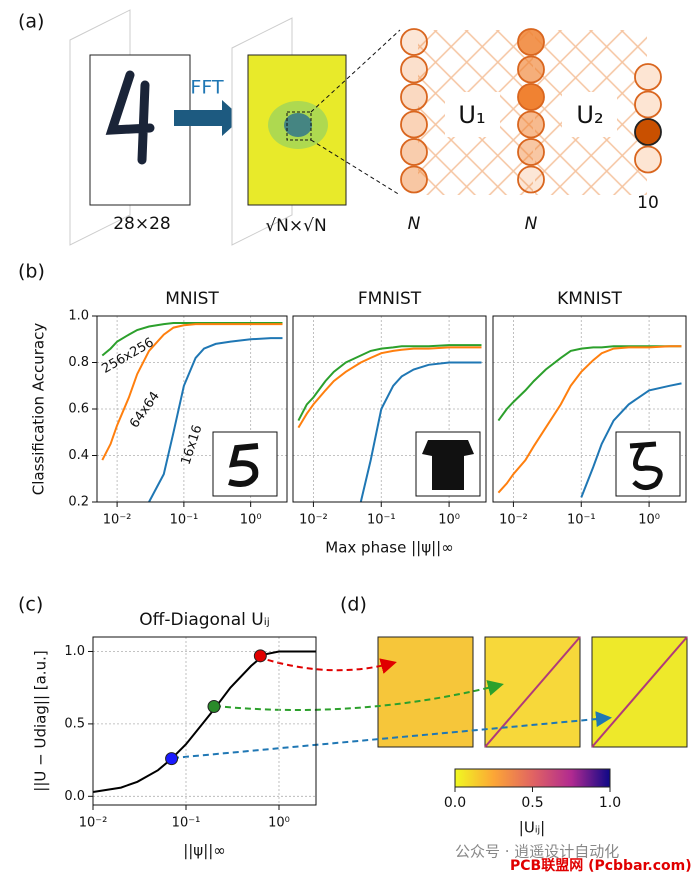 The height and width of the screenshot is (879, 696). Describe the element at coordinates (295, 226) in the screenshot. I see `fft-size: √N×√N` at that location.